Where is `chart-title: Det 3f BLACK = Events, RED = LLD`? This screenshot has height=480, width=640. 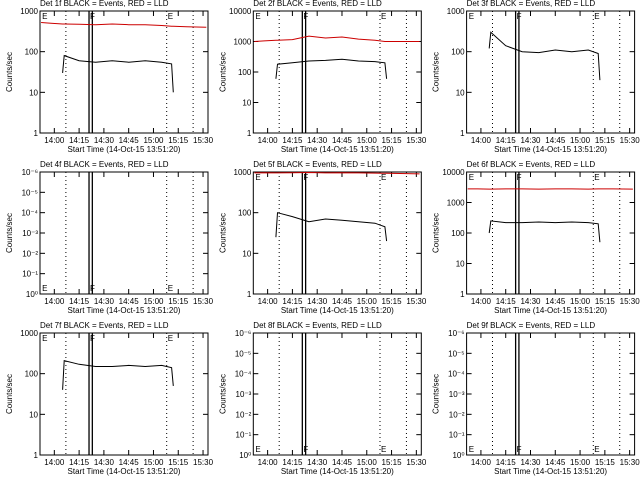 chart-title: Det 3f BLACK = Events, RED = LLD is located at coordinates (531, 4).